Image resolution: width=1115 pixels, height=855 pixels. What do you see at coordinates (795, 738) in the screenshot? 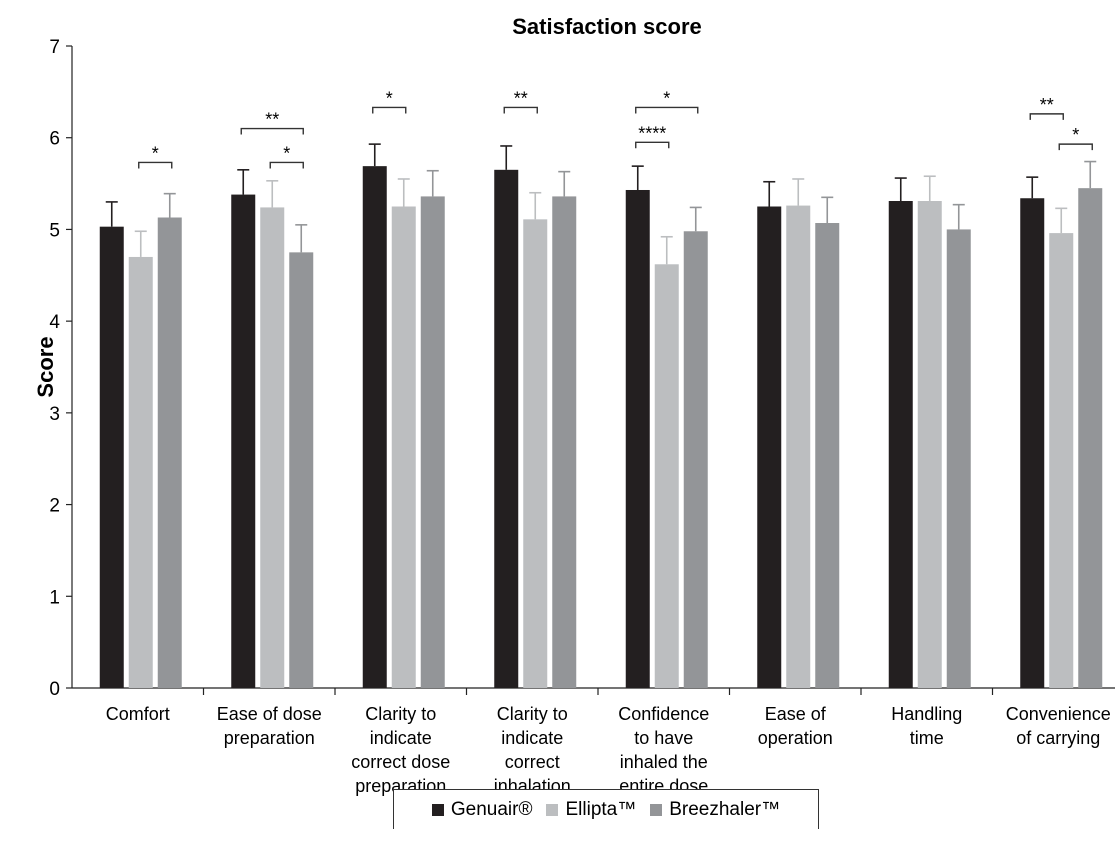
I see `x-tick-label: operation` at bounding box center [795, 738].